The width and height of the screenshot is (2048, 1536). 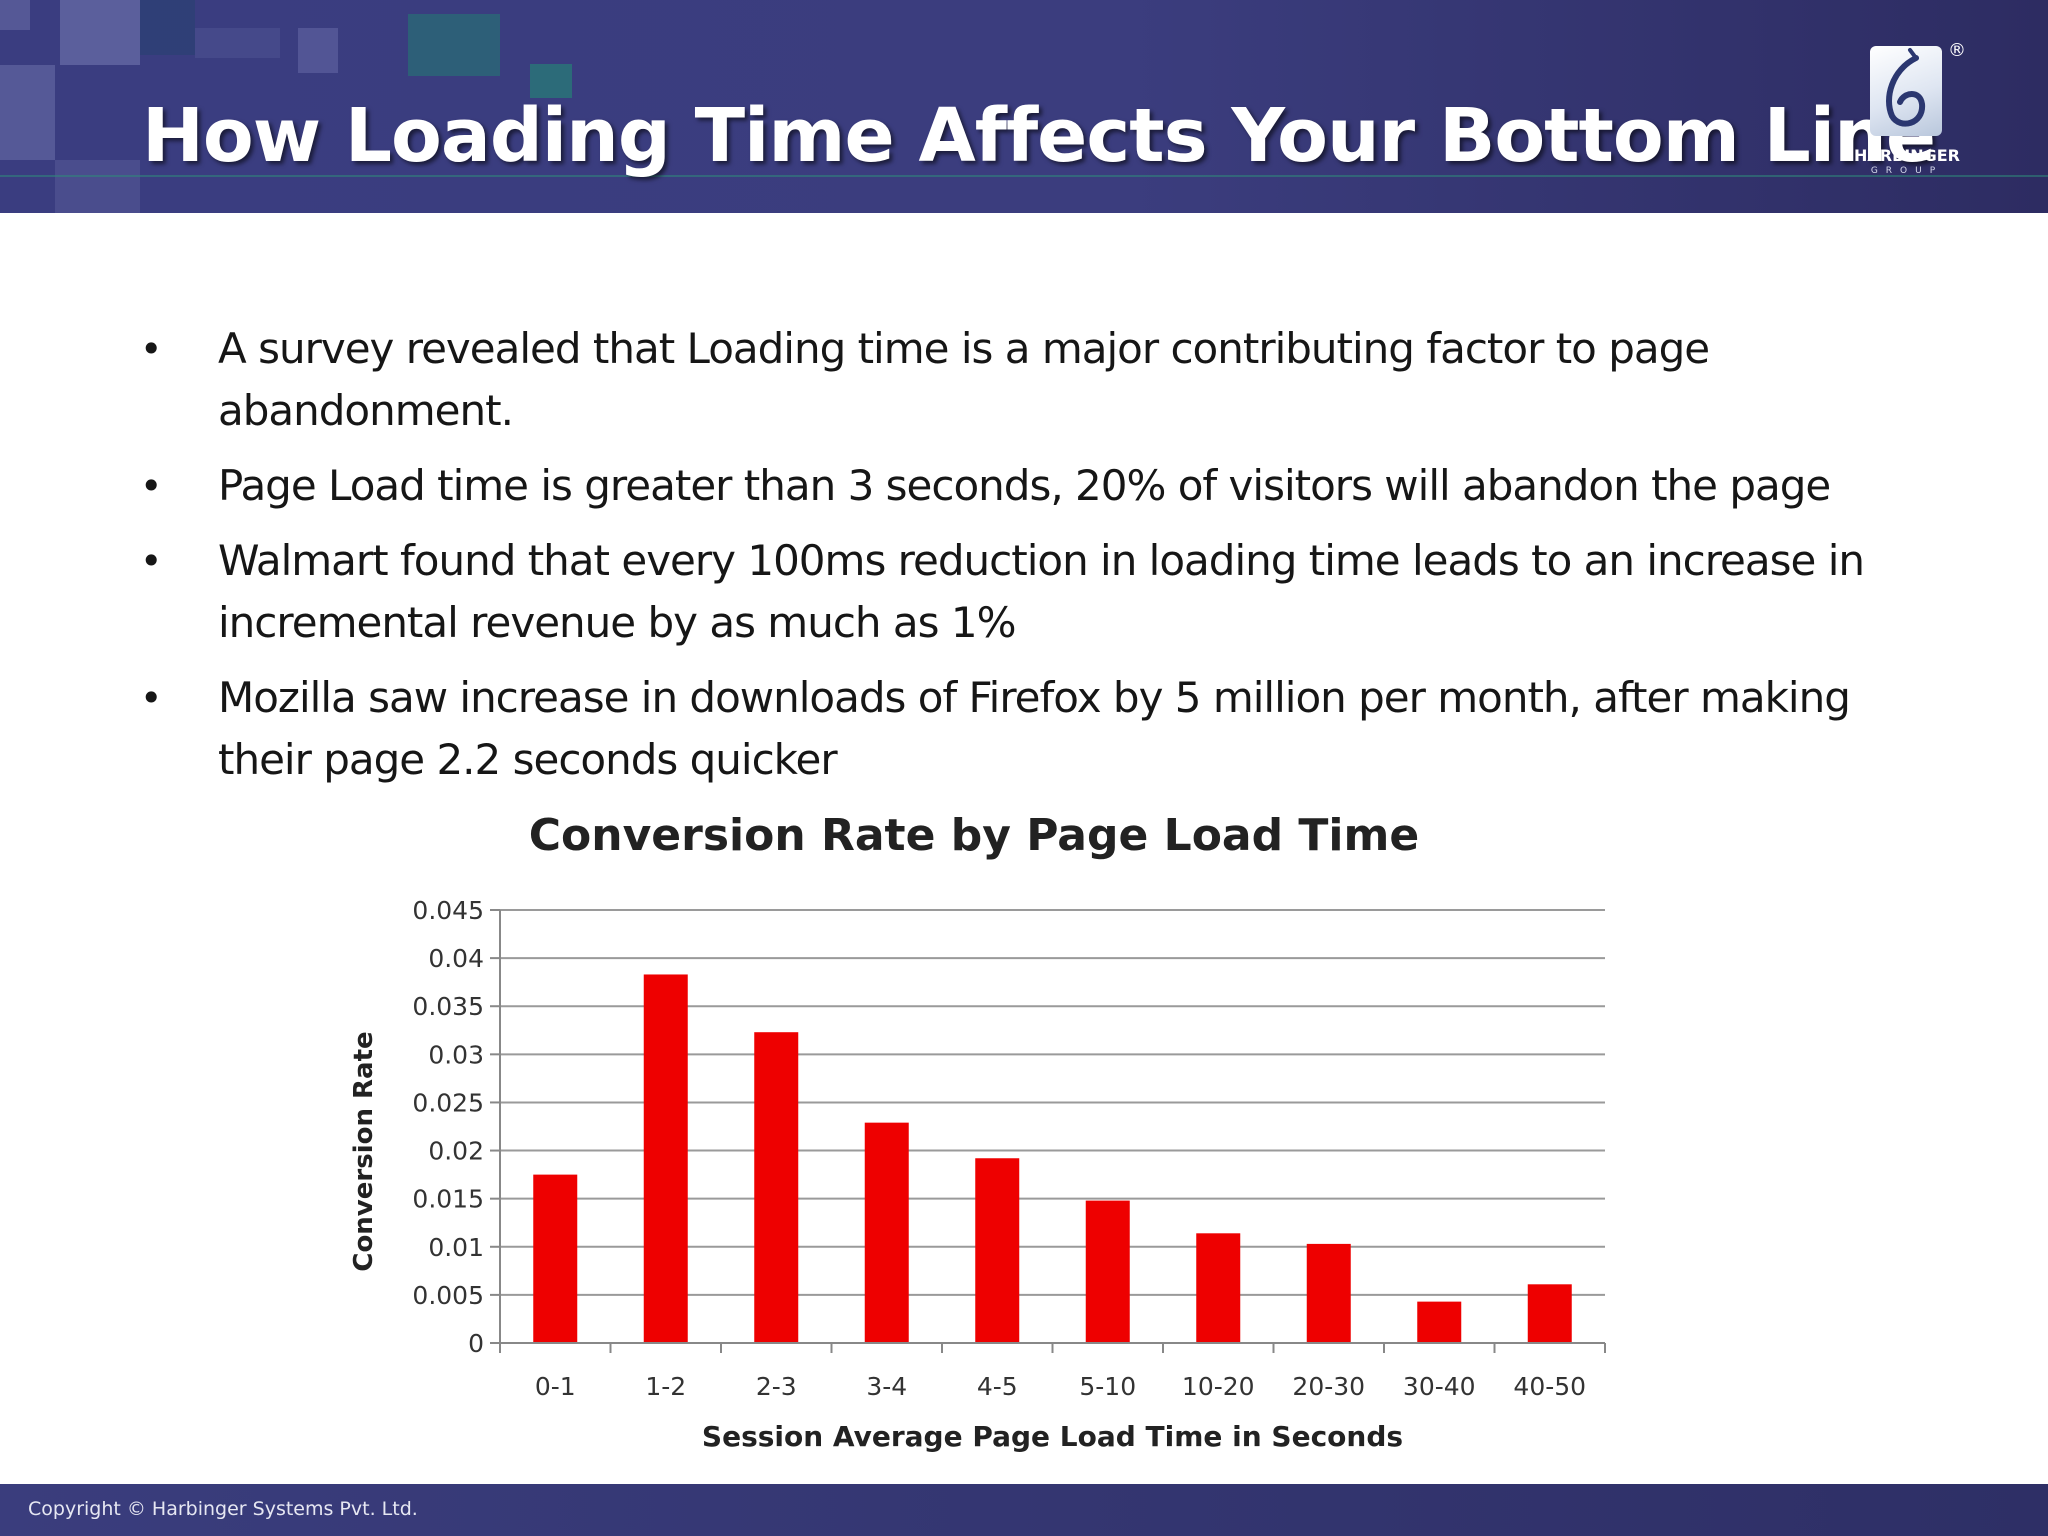 I want to click on x-tick-label: 2-3, so click(x=776, y=1386).